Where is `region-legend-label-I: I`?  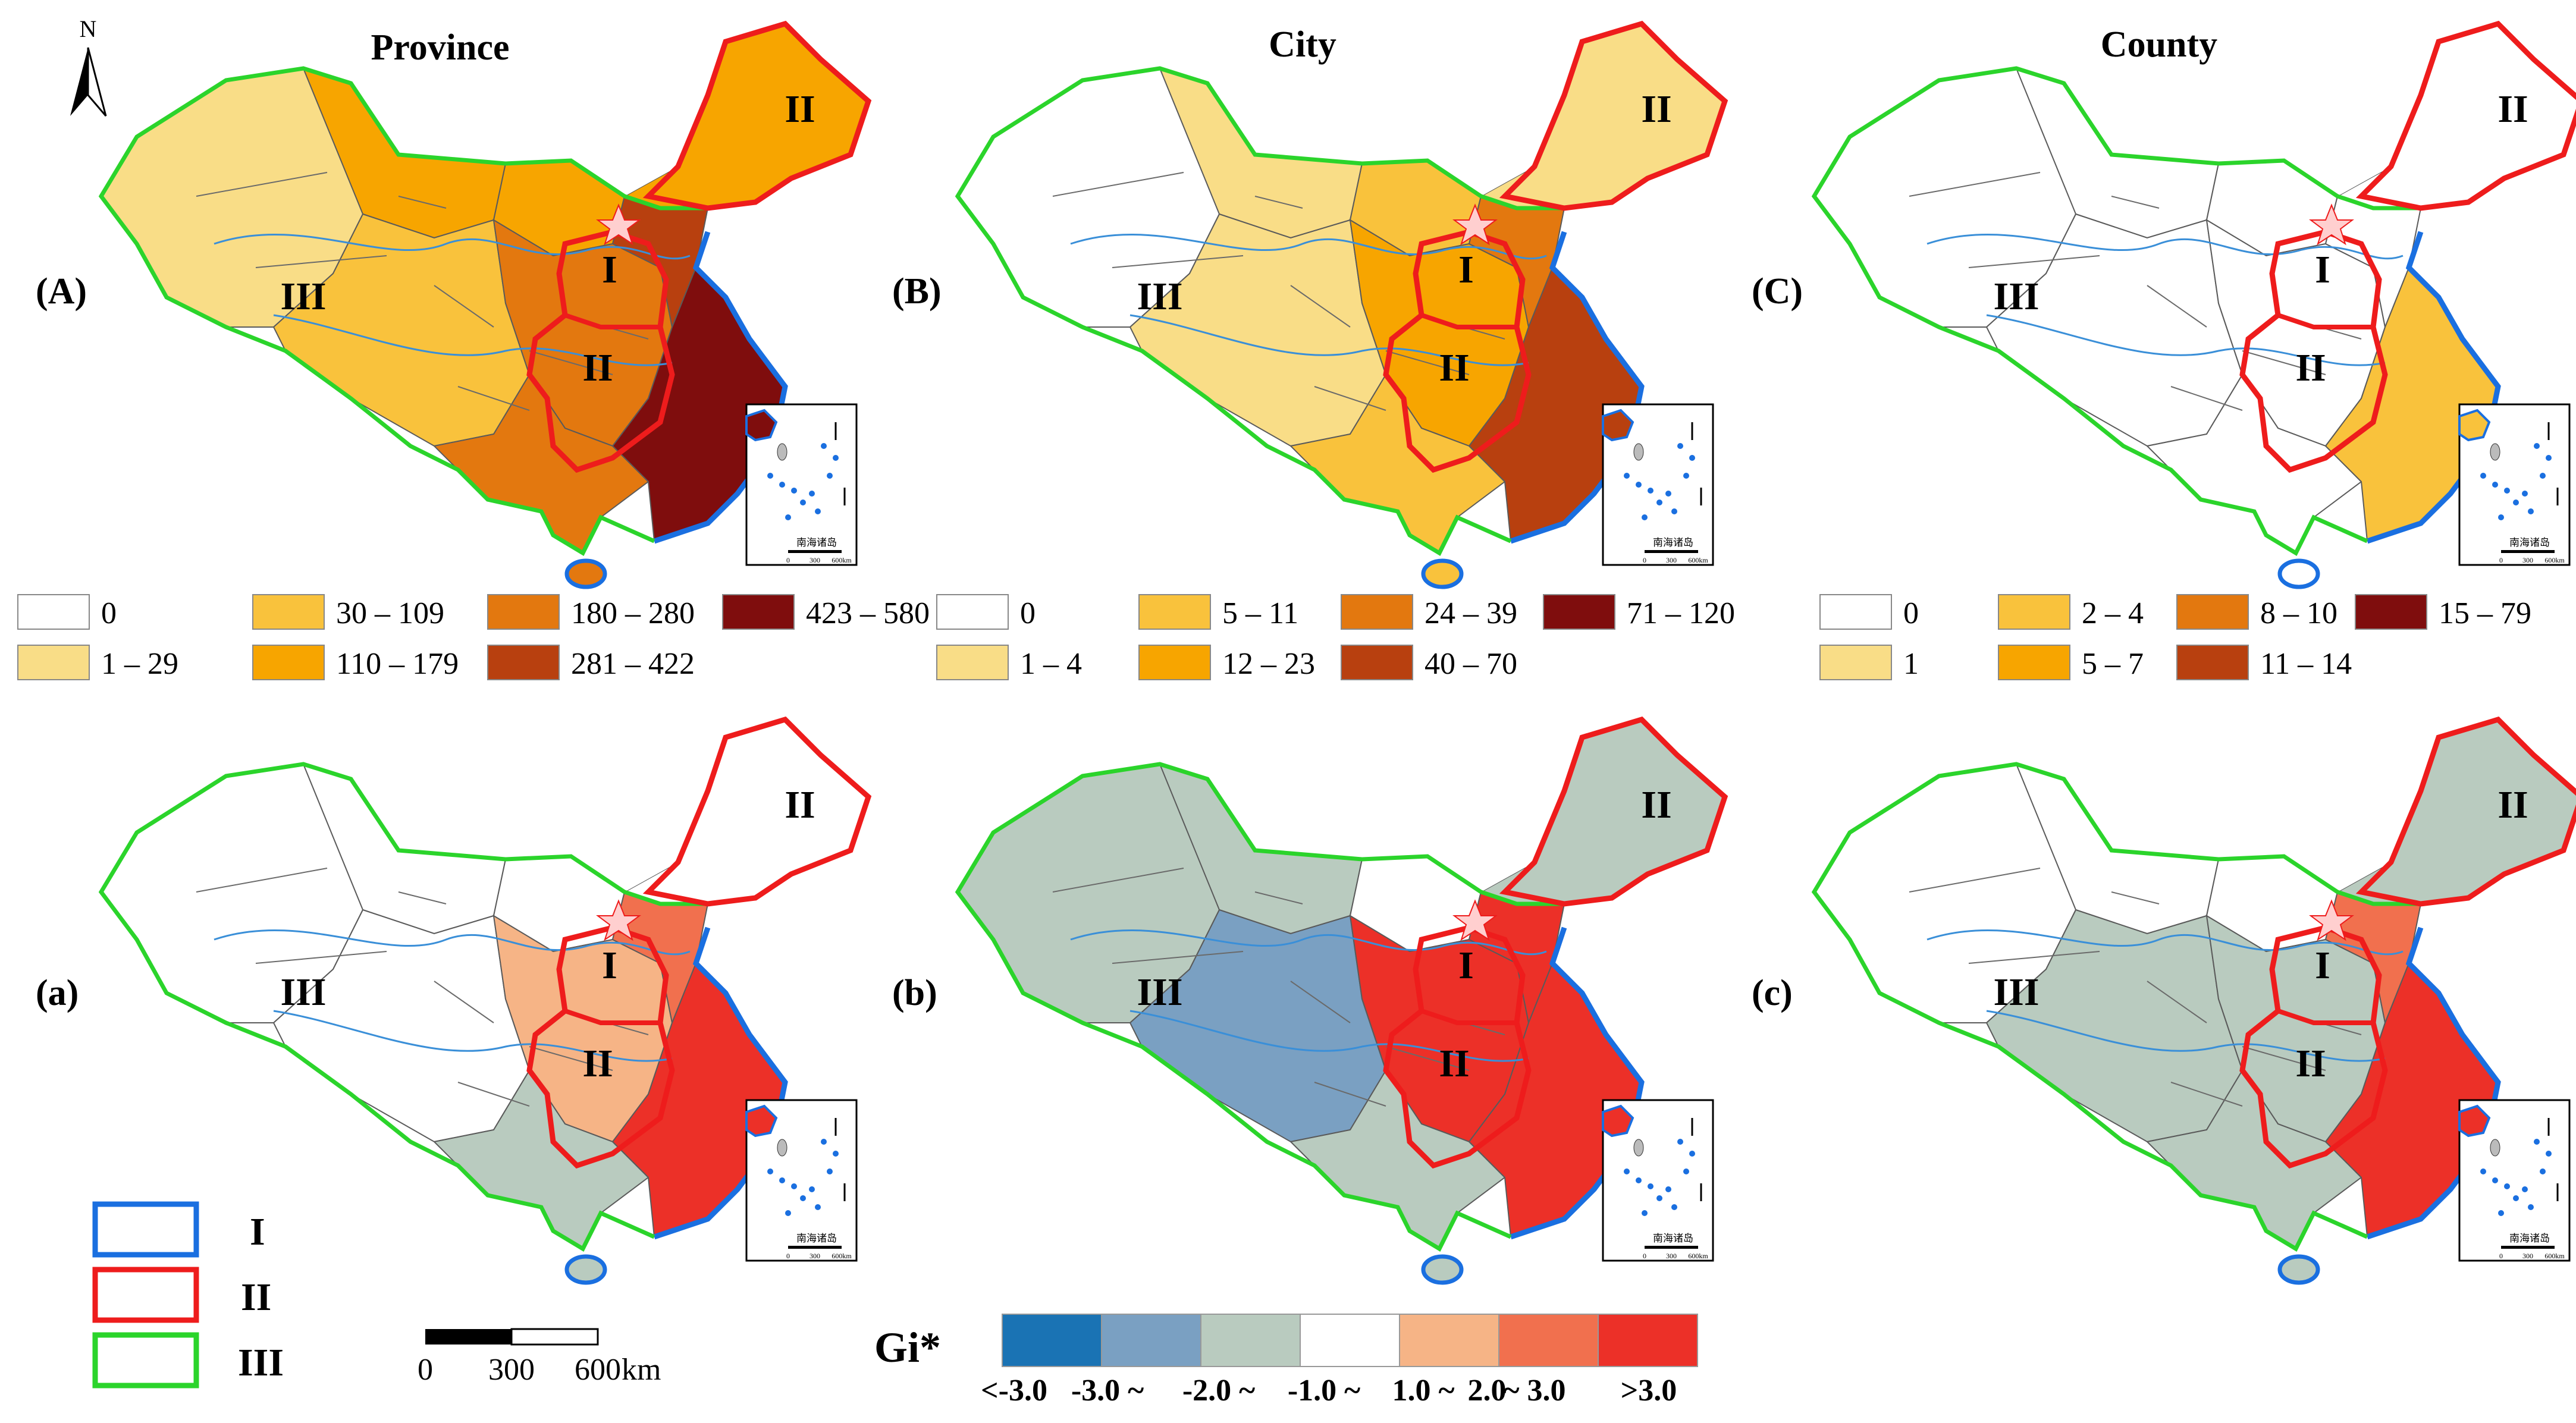
region-legend-label-I: I is located at coordinates (257, 1232).